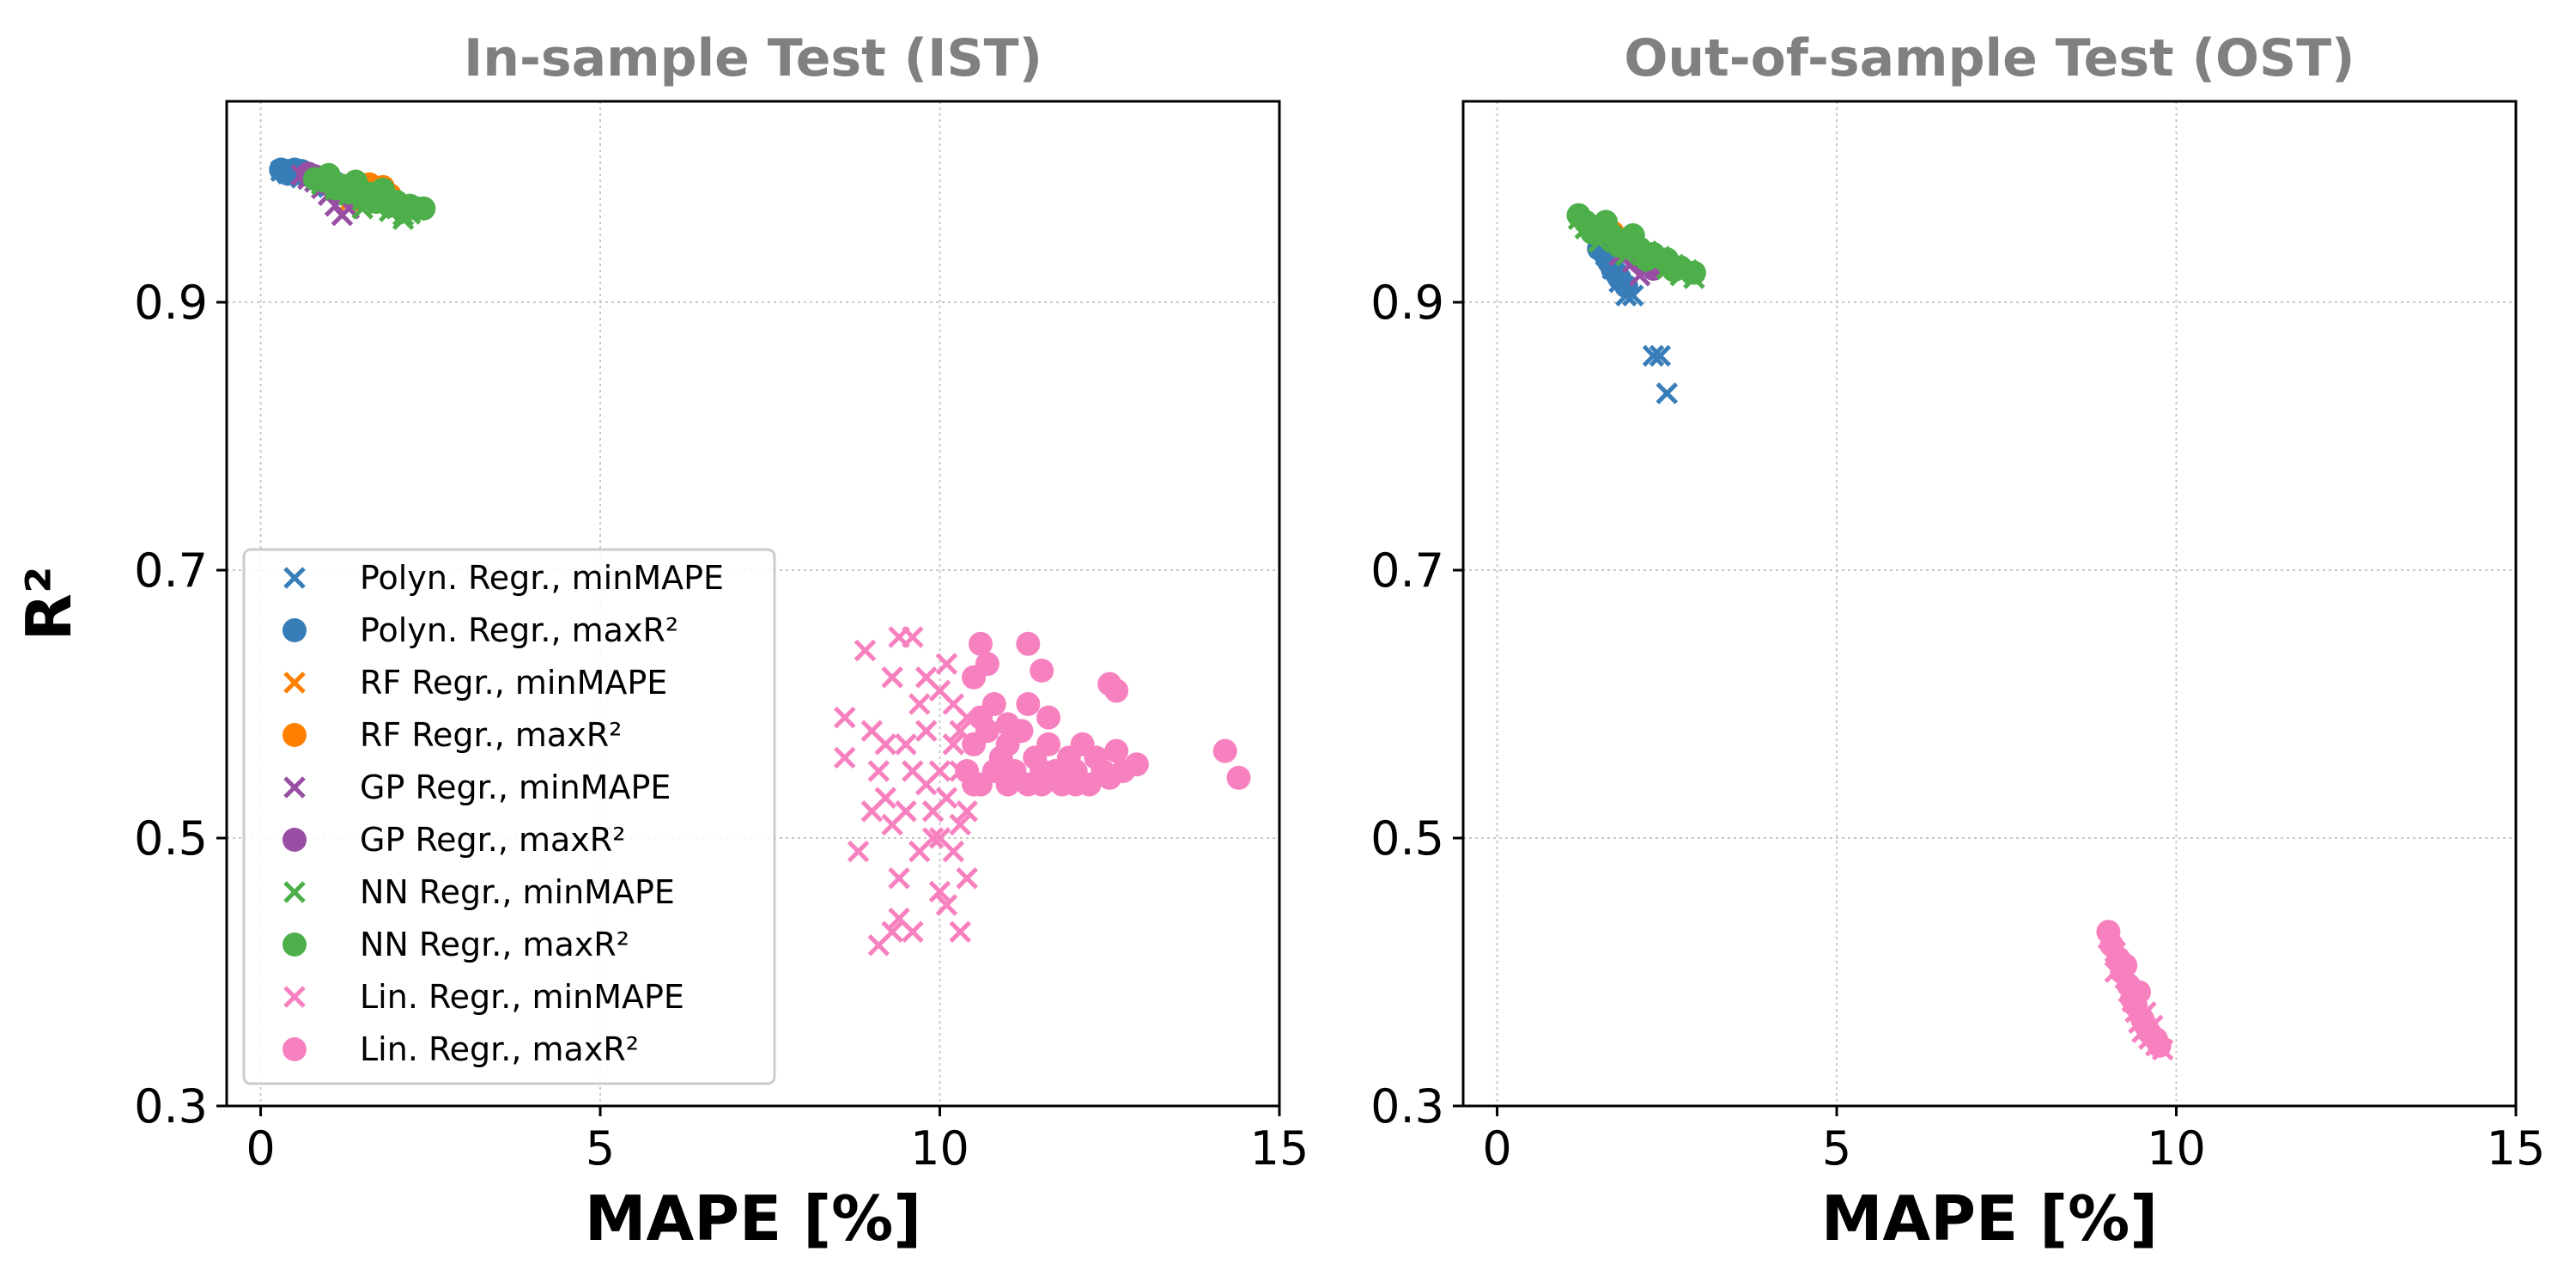 This screenshot has height=1288, width=2576. What do you see at coordinates (753, 58) in the screenshot?
I see `chart-title: In-sample Test (IST)` at bounding box center [753, 58].